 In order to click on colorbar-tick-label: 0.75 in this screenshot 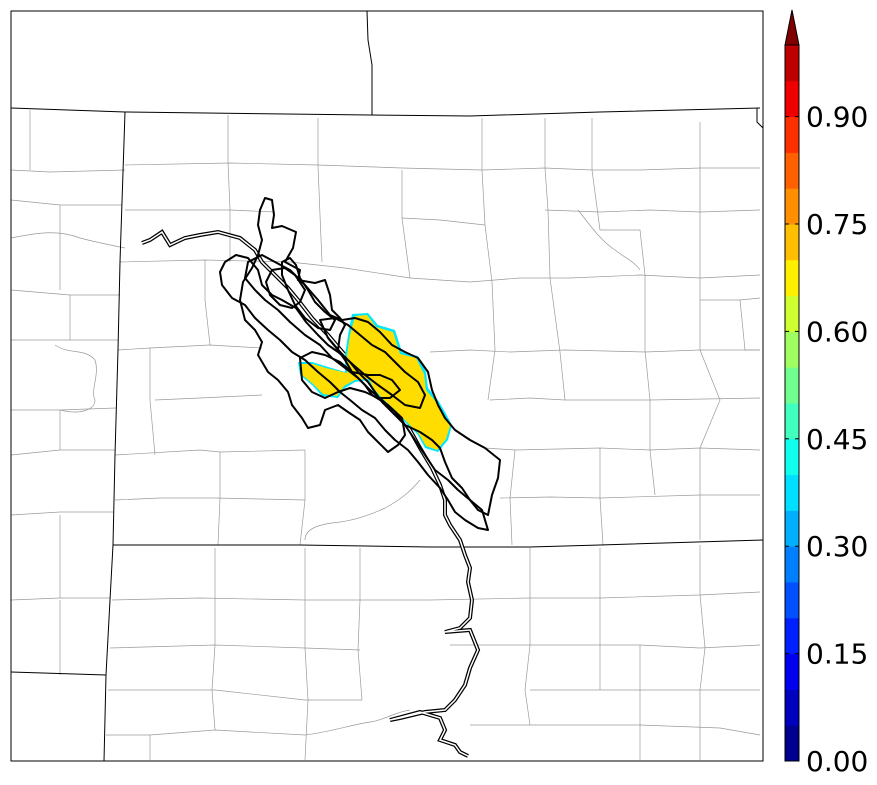, I will do `click(837, 224)`.